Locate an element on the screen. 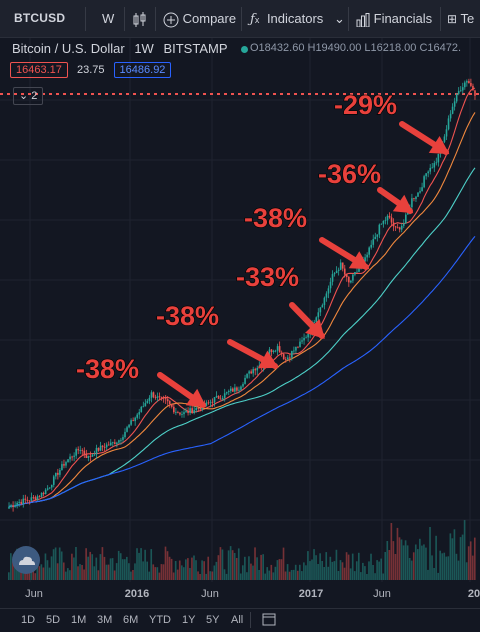 Image resolution: width=480 pixels, height=632 pixels. indicators-button: ƒx Indicators is located at coordinates (287, 19).